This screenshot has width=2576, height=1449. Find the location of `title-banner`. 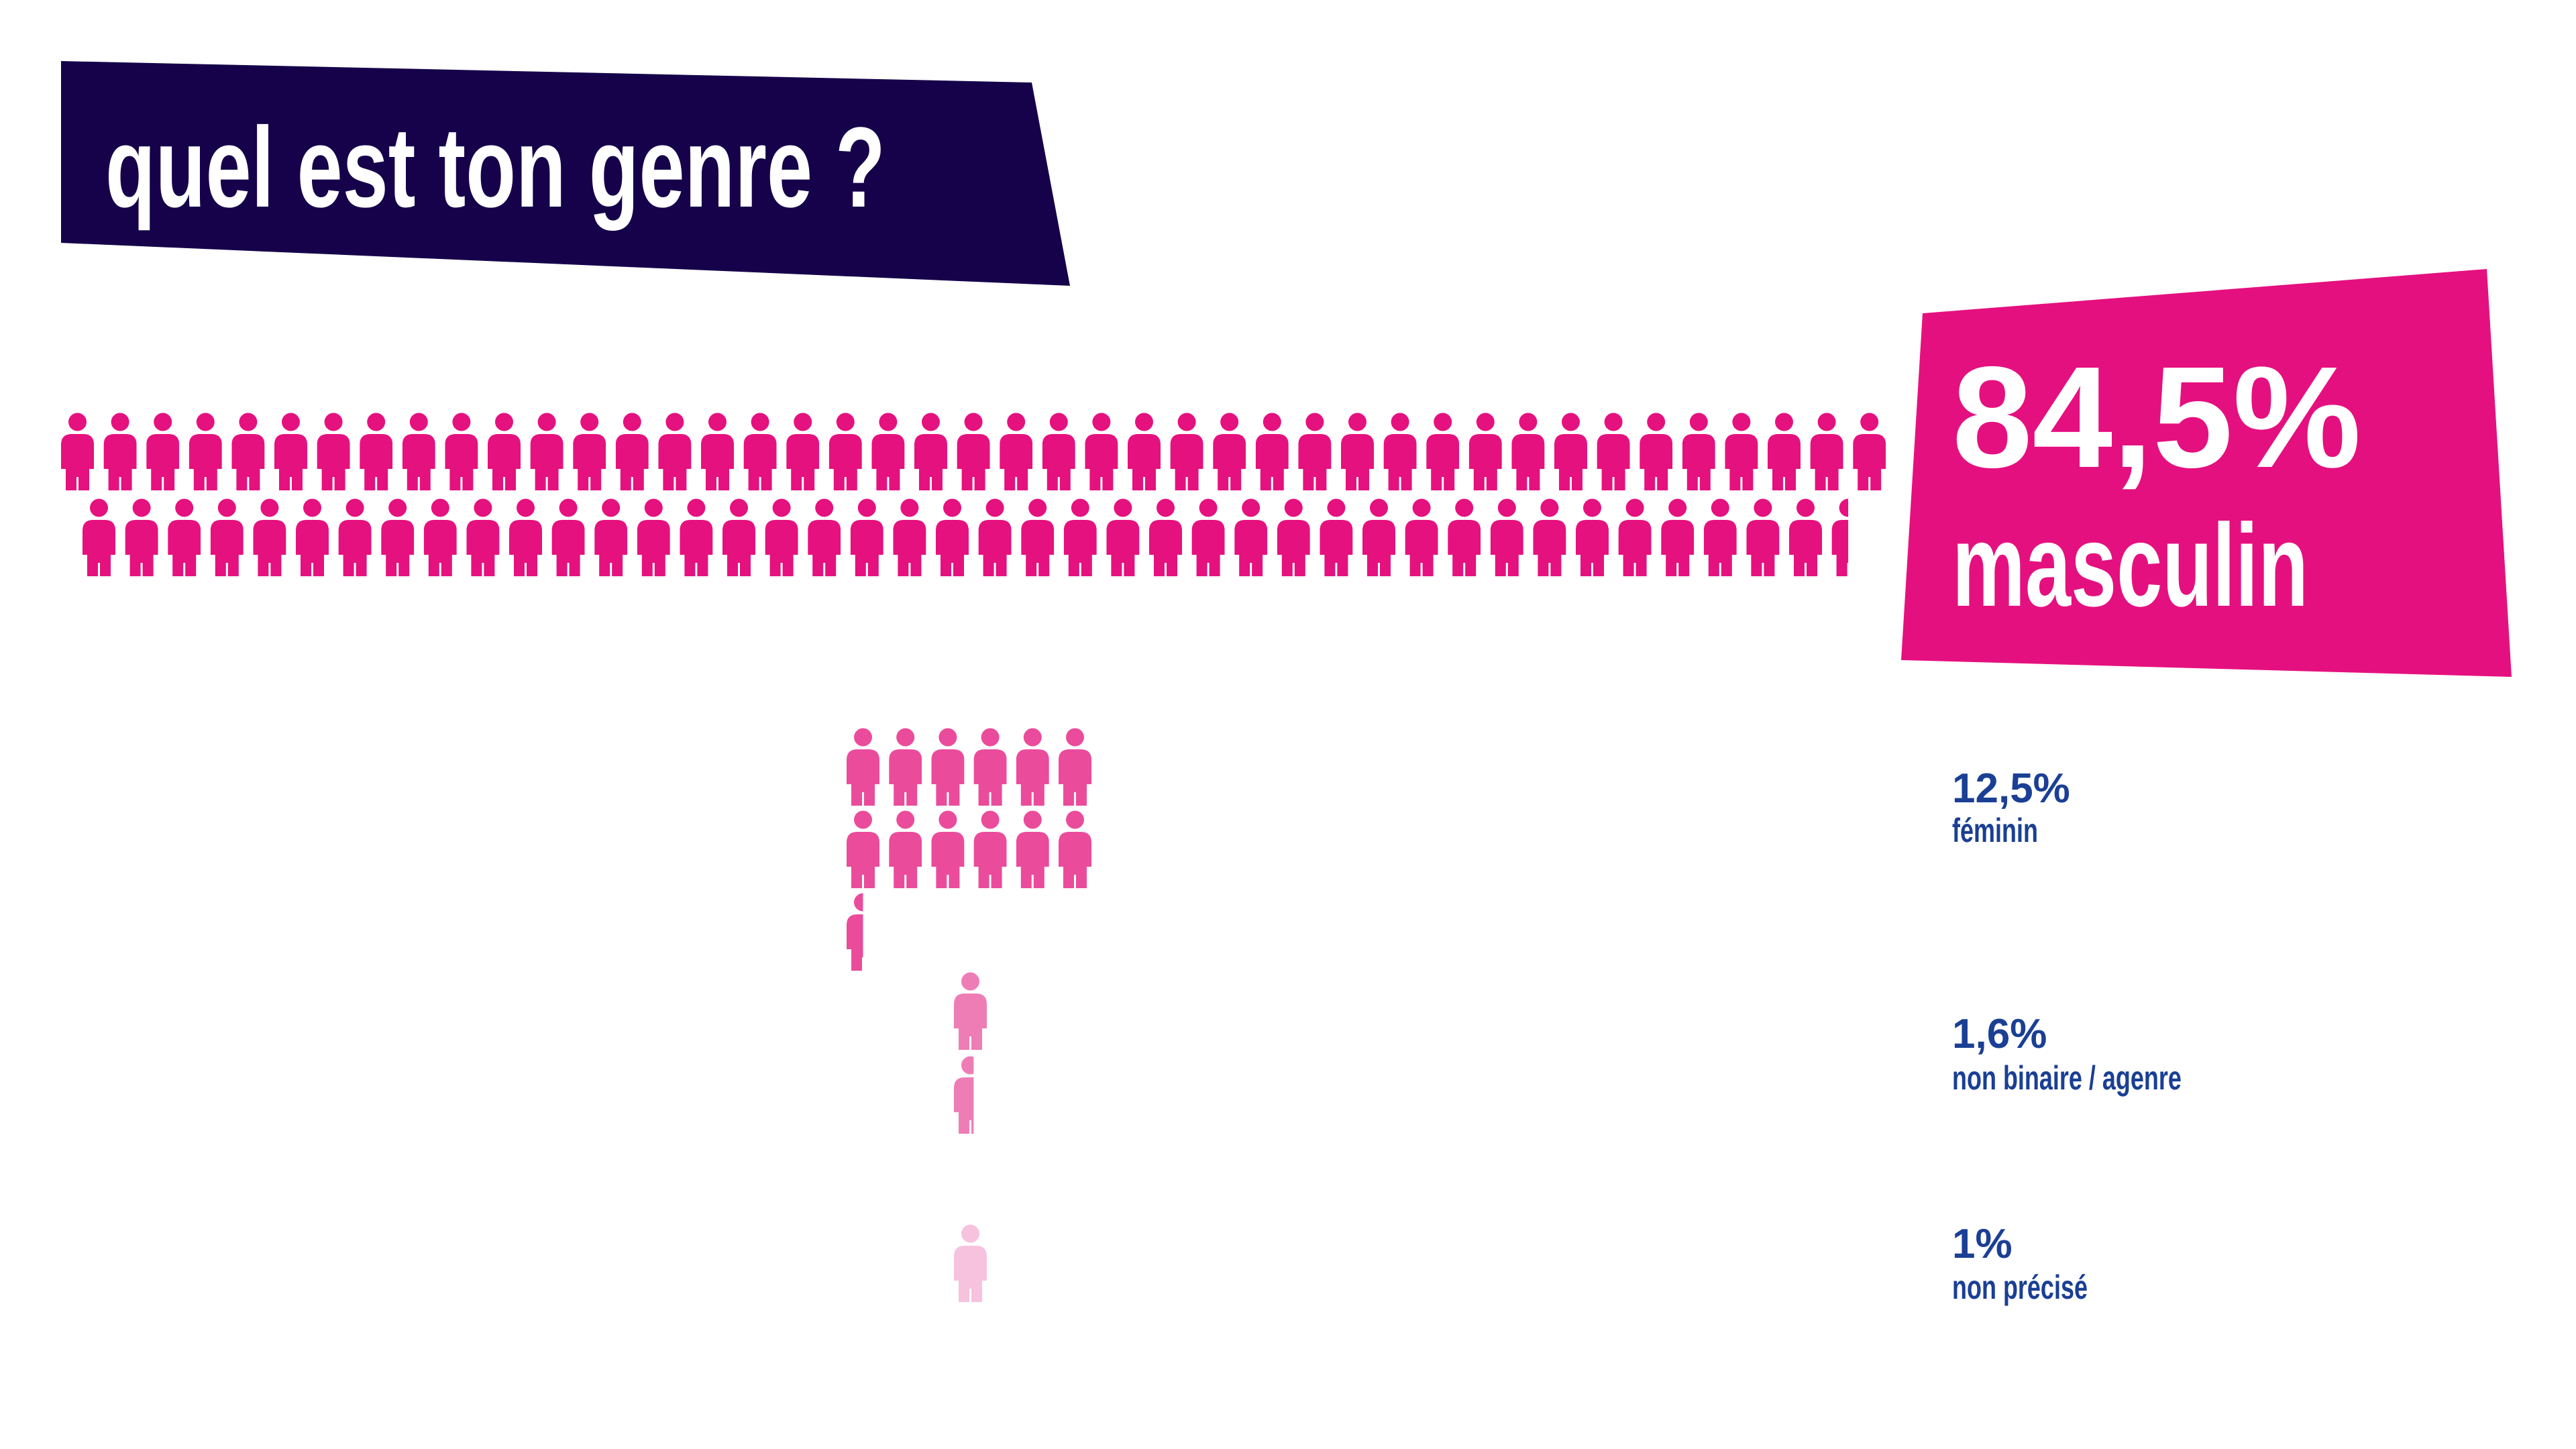

title-banner is located at coordinates (565, 173).